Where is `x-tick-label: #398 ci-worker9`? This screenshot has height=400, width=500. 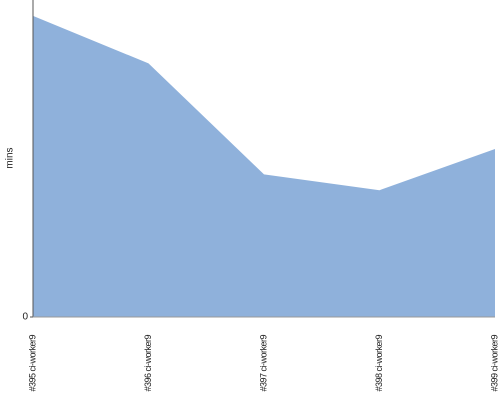 x-tick-label: #398 ci-worker9 is located at coordinates (379, 363).